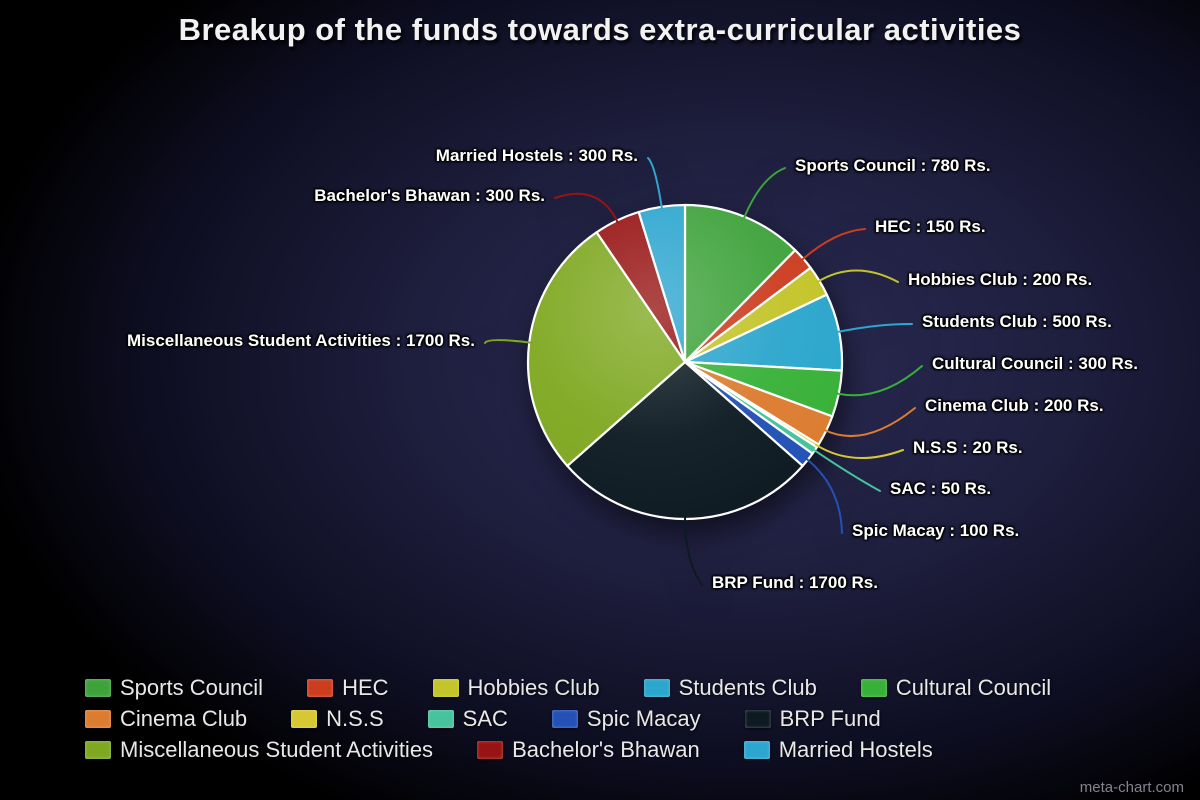 The image size is (1200, 800). Describe the element at coordinates (795, 582) in the screenshot. I see `slice-label-brp-fund: BRP Fund : 1700 Rs.` at that location.